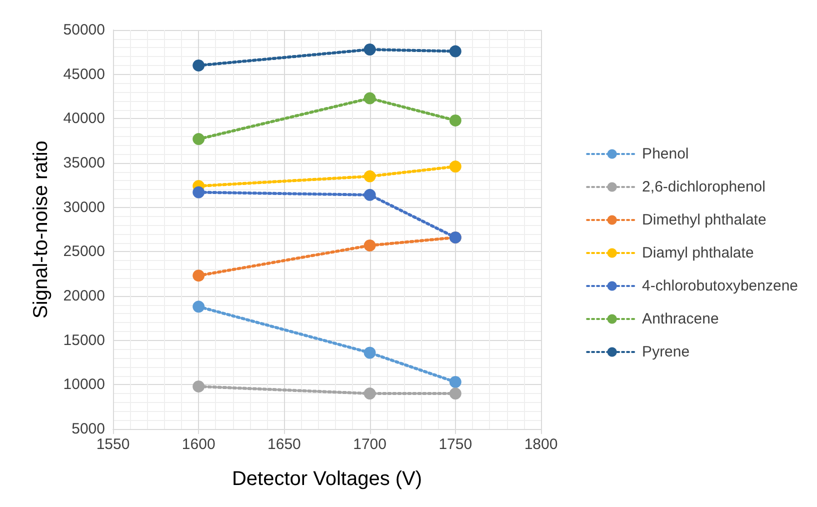  What do you see at coordinates (720, 286) in the screenshot?
I see `legend-label: 4-chlorobutoxybenzene` at bounding box center [720, 286].